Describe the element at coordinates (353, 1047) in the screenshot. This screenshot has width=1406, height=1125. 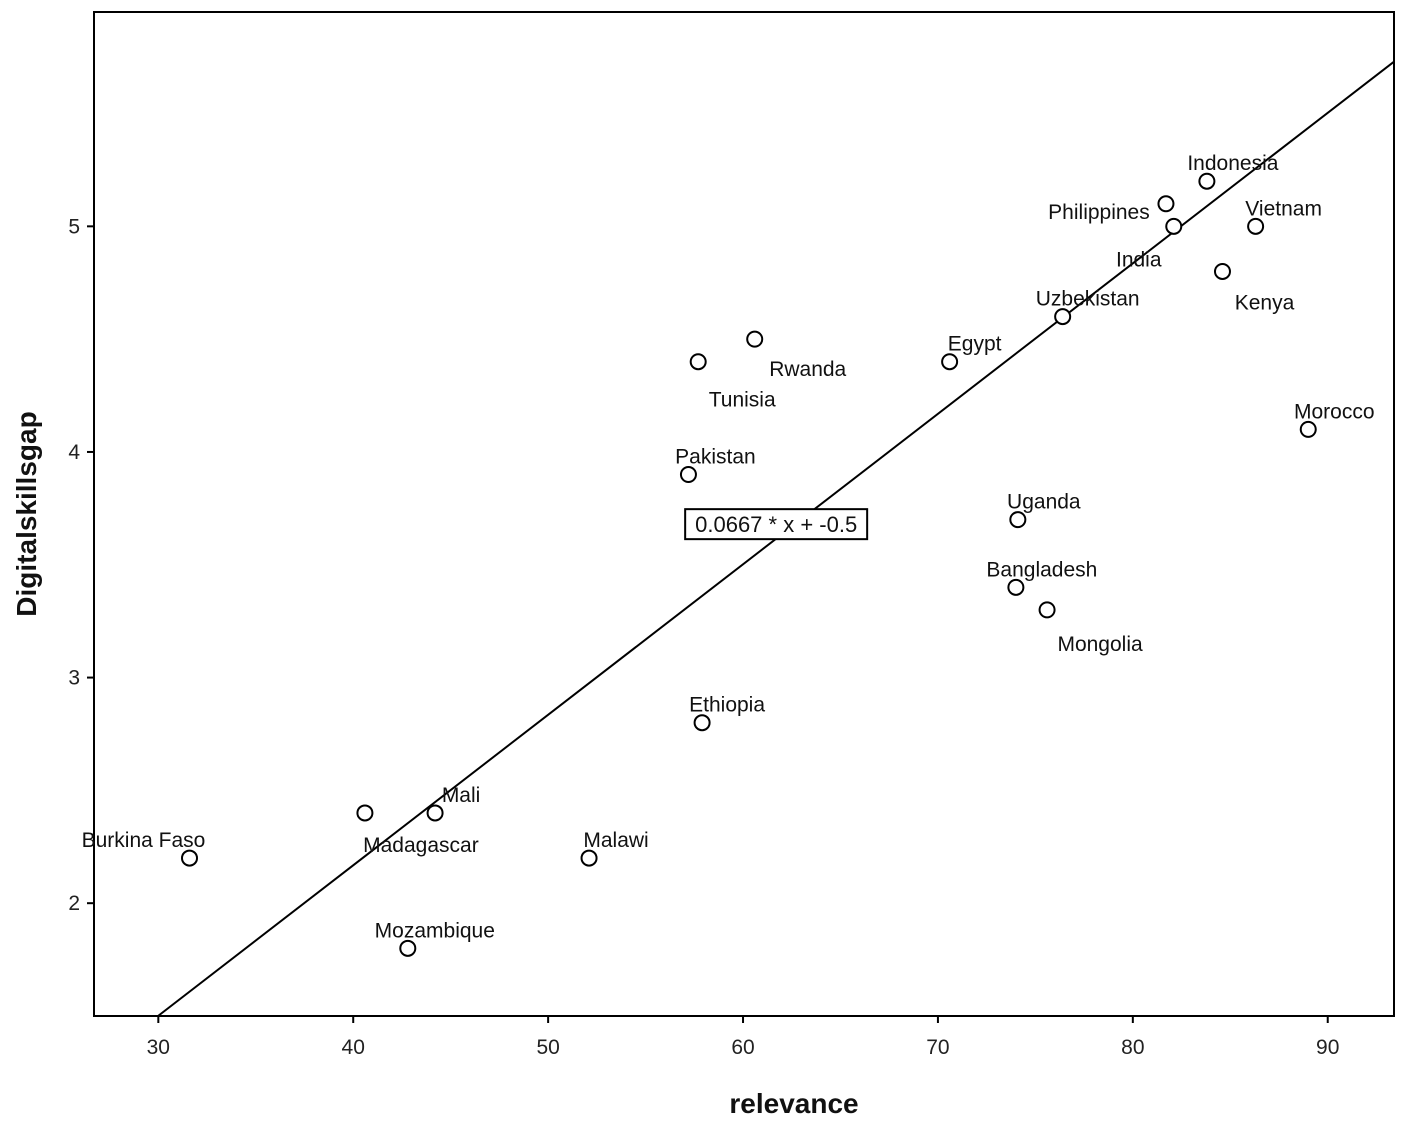
I see `x-tick-label: 40` at that location.